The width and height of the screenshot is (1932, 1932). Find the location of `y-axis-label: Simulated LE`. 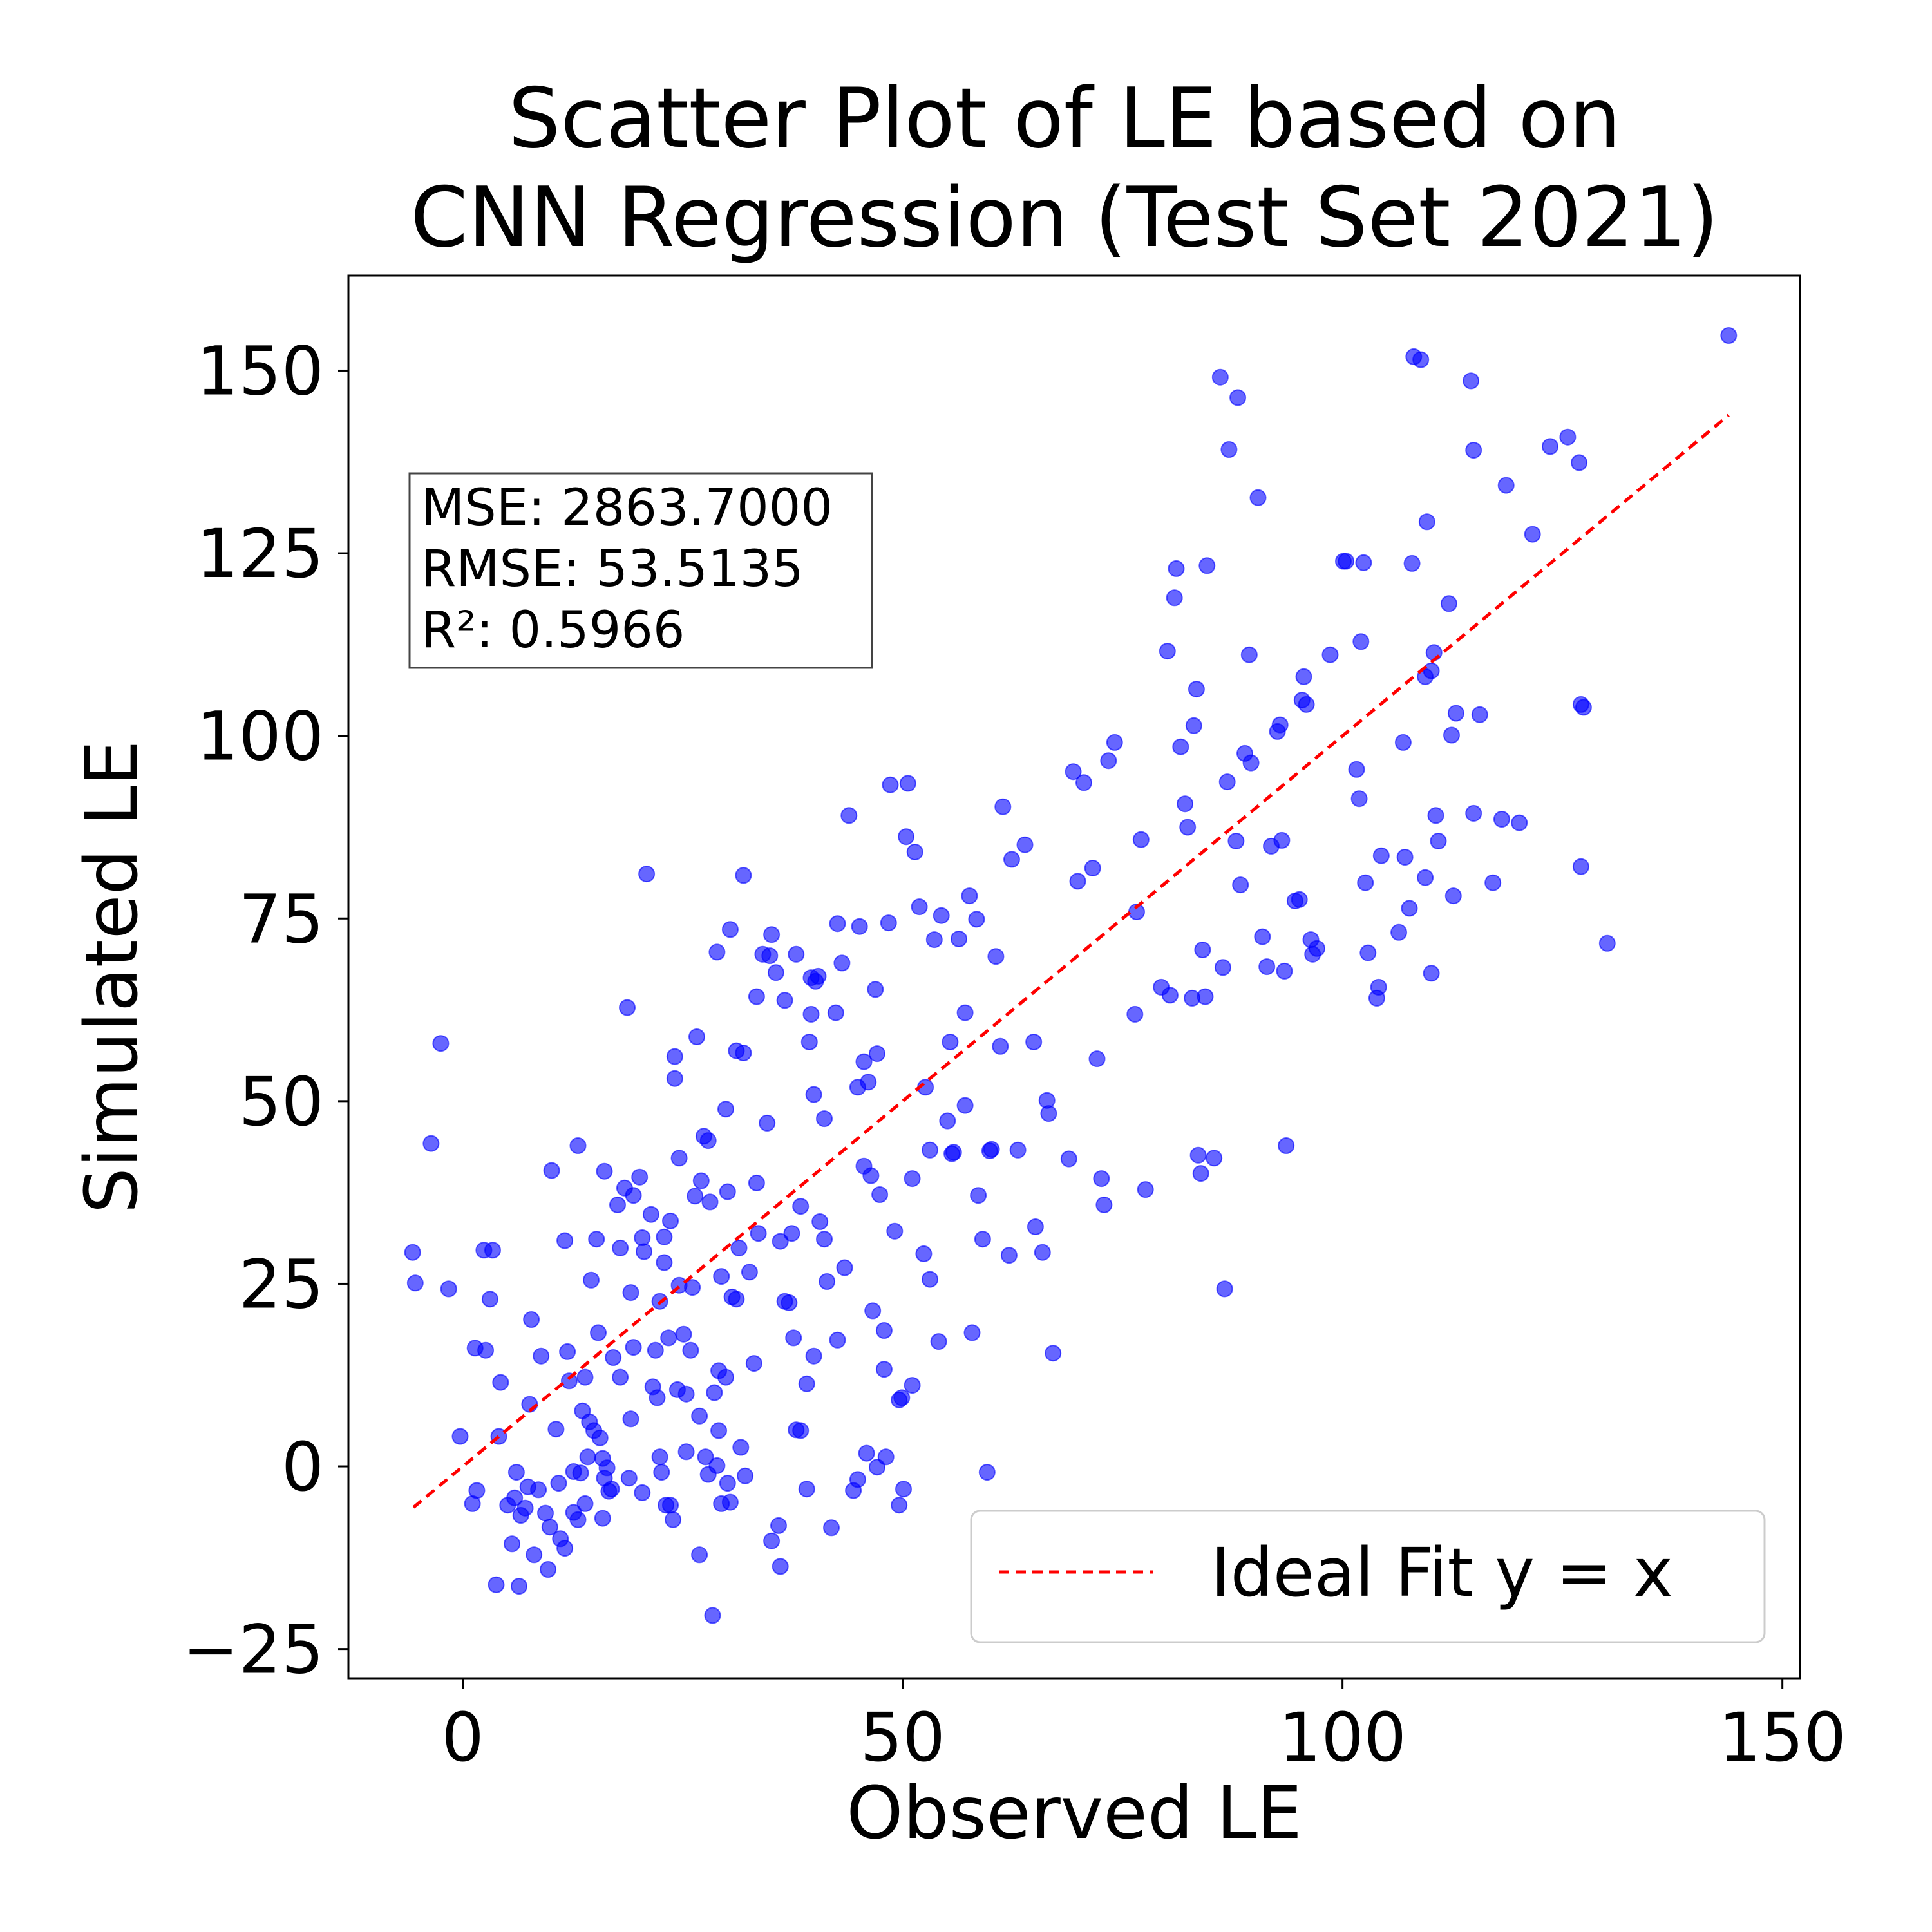

y-axis-label: Simulated LE is located at coordinates (112, 977).